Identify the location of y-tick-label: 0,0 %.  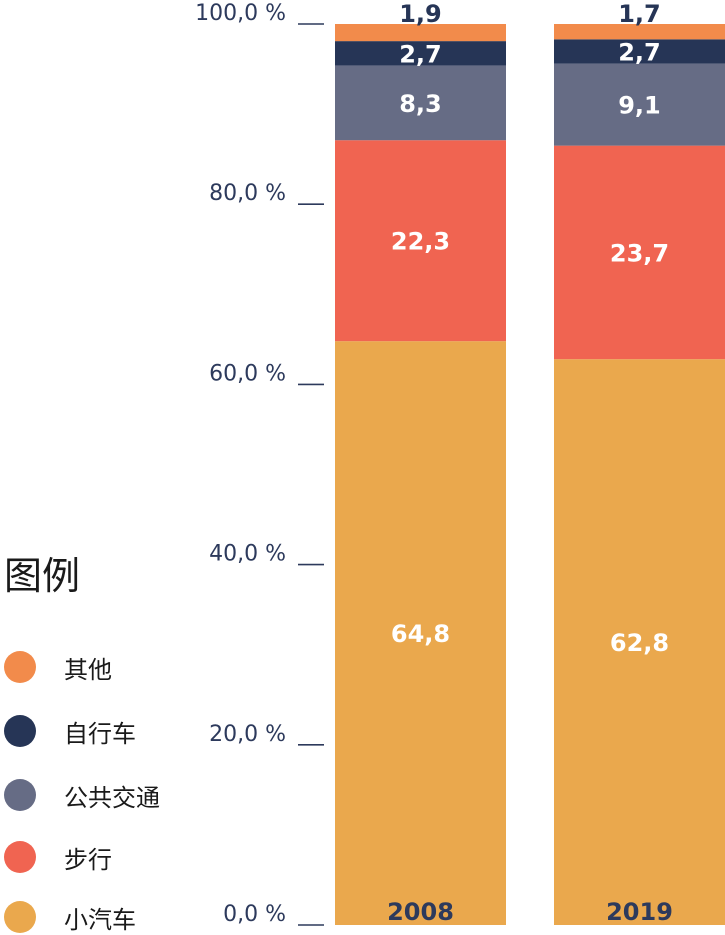
(254, 914).